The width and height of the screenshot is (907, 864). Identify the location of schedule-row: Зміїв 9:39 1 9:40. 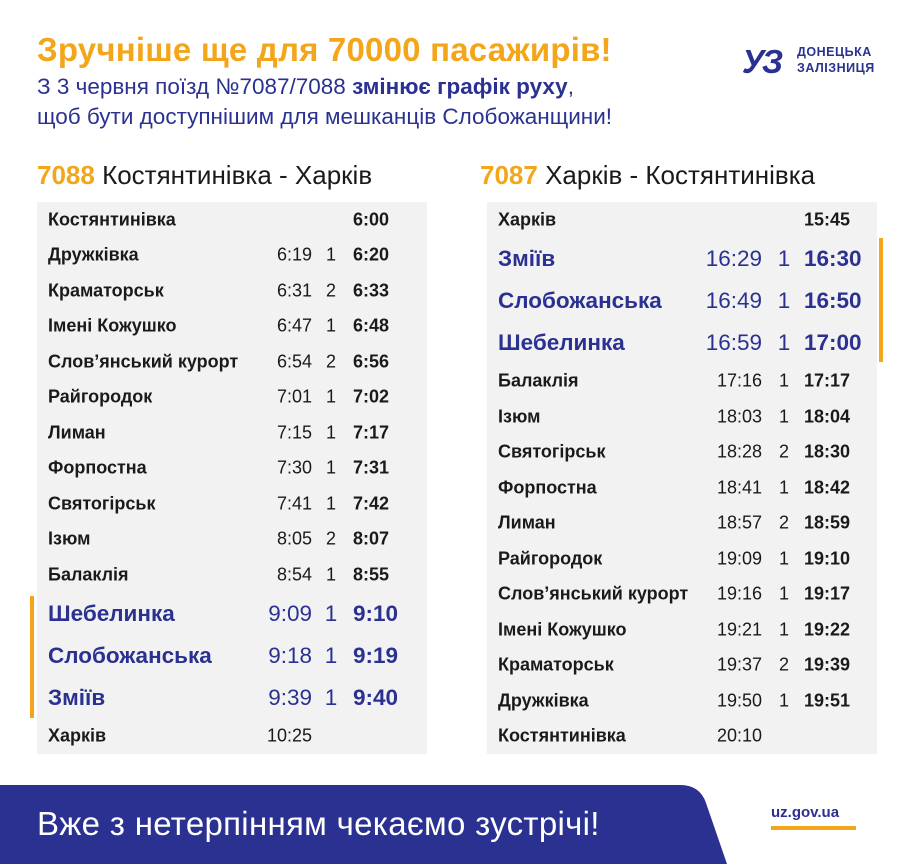
(232, 698).